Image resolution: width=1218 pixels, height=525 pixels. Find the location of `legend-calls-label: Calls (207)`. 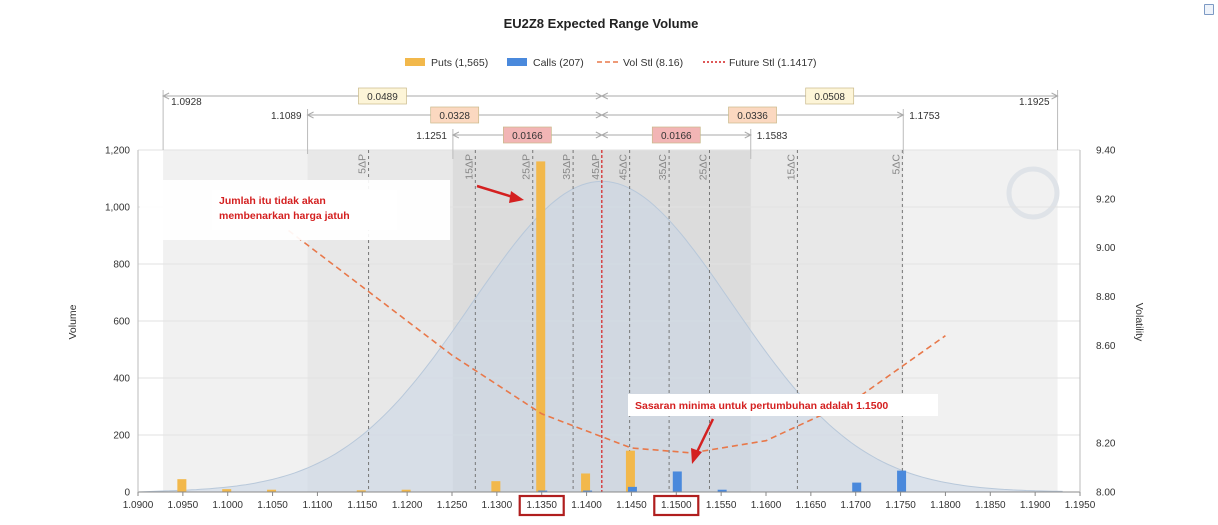

legend-calls-label: Calls (207) is located at coordinates (558, 63).